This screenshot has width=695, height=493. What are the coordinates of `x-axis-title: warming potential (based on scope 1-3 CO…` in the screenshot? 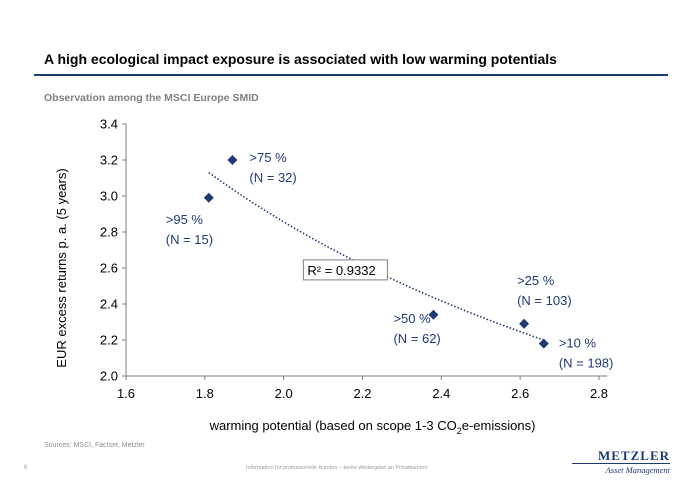 It's located at (372, 427).